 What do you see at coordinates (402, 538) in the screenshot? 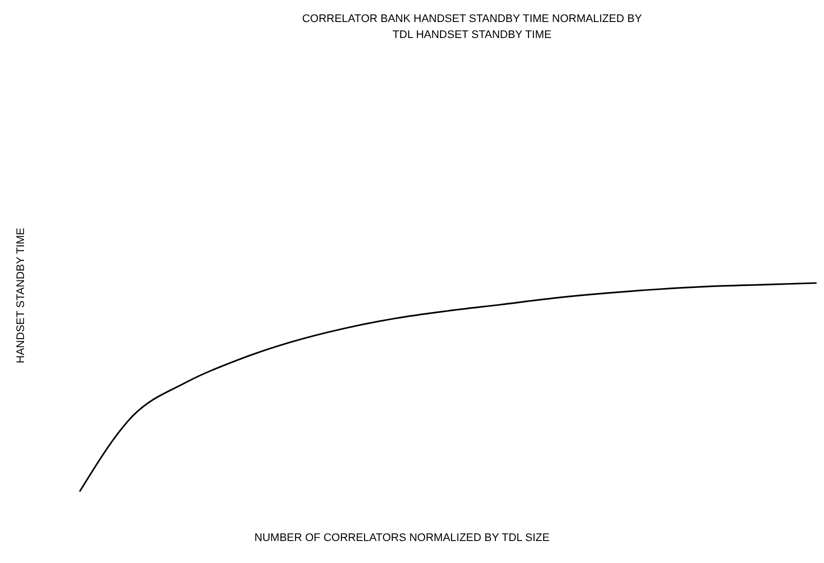
I see `x-axis-title: NUMBER OF CORRELATORS NORMALIZED BY TDL SIZE` at bounding box center [402, 538].